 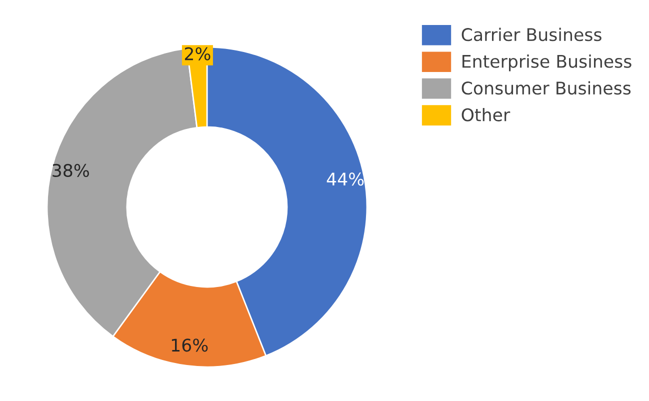 What do you see at coordinates (70, 171) in the screenshot?
I see `data-label: 38%` at bounding box center [70, 171].